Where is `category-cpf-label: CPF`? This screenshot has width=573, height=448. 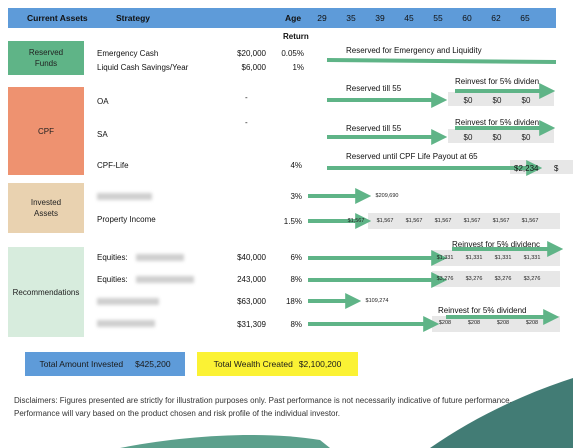 category-cpf-label: CPF is located at coordinates (46, 131).